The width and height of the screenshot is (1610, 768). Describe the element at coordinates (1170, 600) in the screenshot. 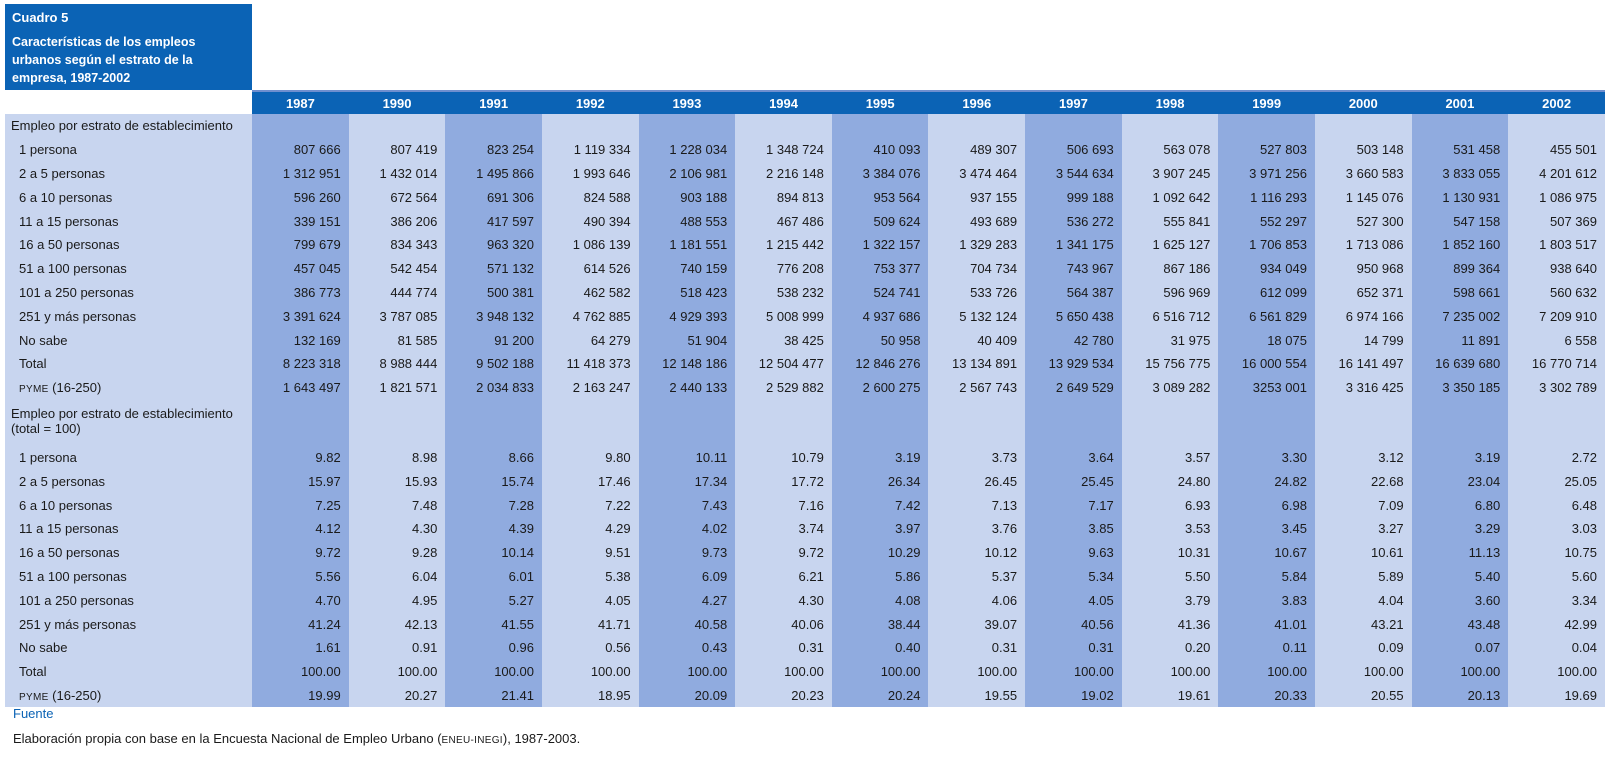

I see `table-cell: 3.79` at that location.